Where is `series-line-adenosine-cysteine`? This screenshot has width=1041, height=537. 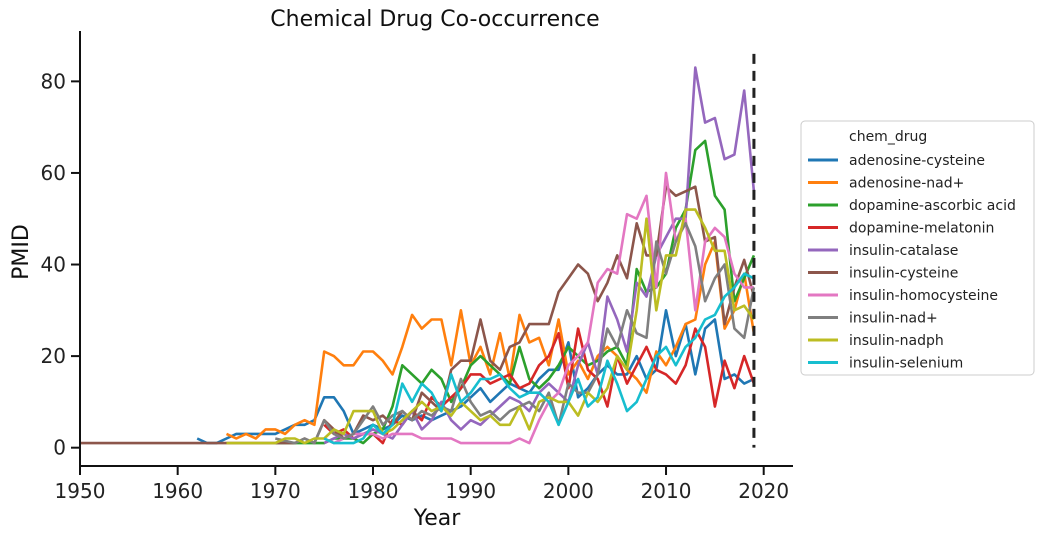 series-line-adenosine-cysteine is located at coordinates (475, 377).